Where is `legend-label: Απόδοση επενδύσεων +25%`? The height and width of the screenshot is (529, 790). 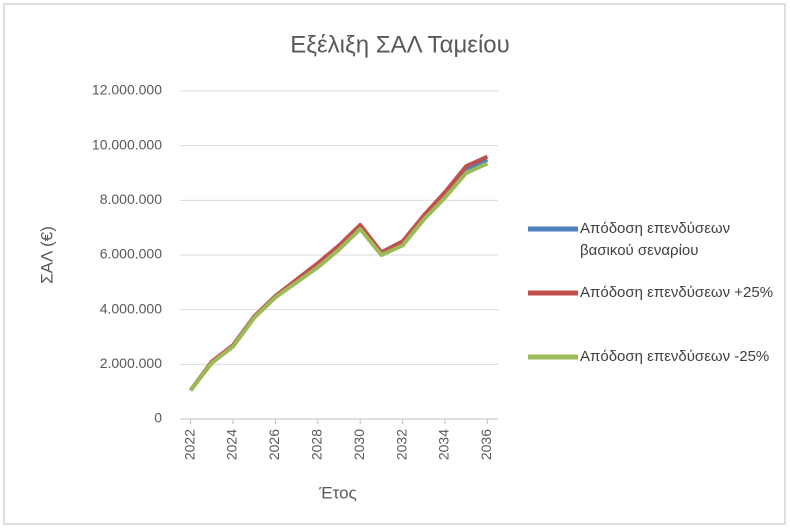
legend-label: Απόδοση επενδύσεων +25% is located at coordinates (677, 292).